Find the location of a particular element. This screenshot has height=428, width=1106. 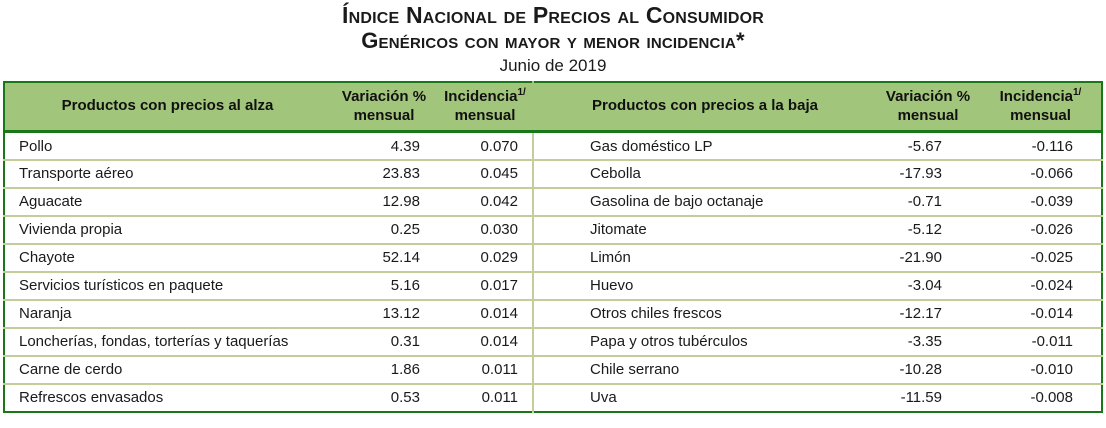

baja-product-cell: Uva is located at coordinates (704, 397).